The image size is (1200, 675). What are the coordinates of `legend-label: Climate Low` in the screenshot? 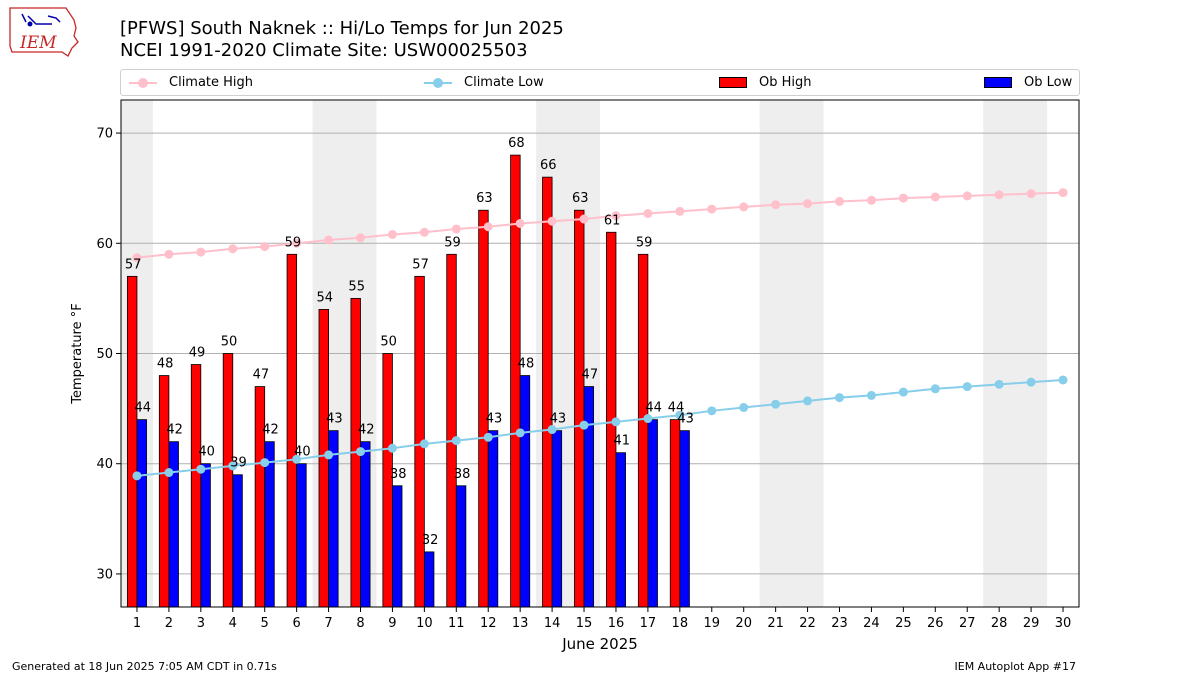 It's located at (504, 82).